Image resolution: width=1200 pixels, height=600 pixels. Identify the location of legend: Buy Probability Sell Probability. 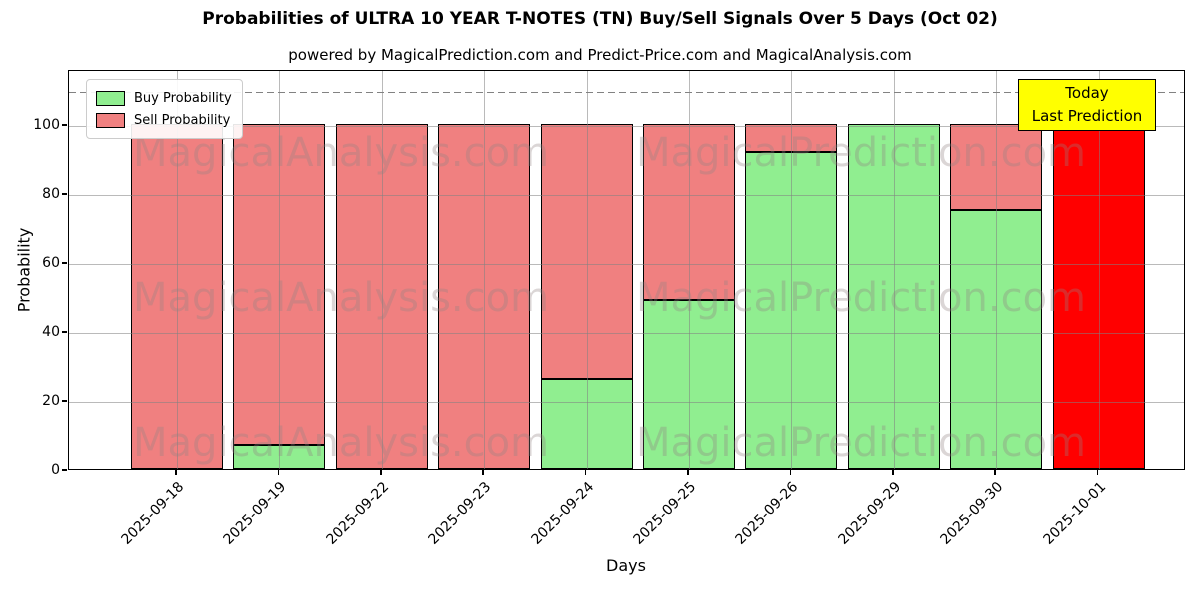
(164, 109).